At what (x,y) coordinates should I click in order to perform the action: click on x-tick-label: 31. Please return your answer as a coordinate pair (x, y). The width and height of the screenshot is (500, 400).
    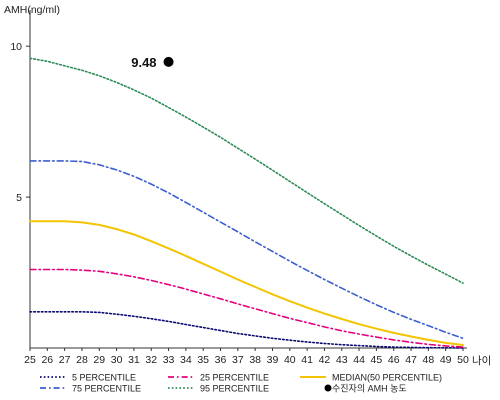
    Looking at the image, I should click on (134, 360).